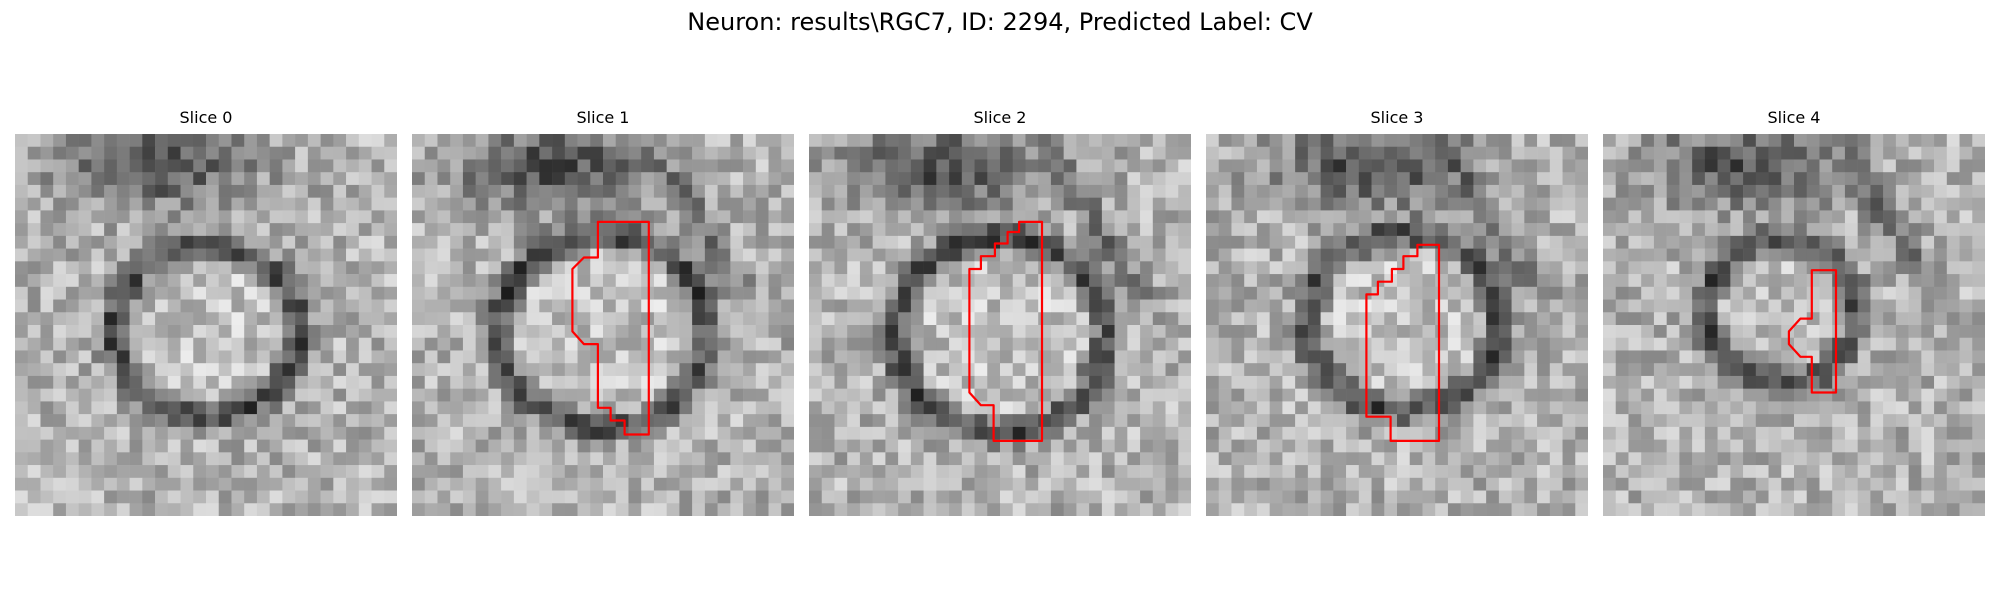 The width and height of the screenshot is (2000, 600). I want to click on slice-title: Slice 2, so click(1000, 117).